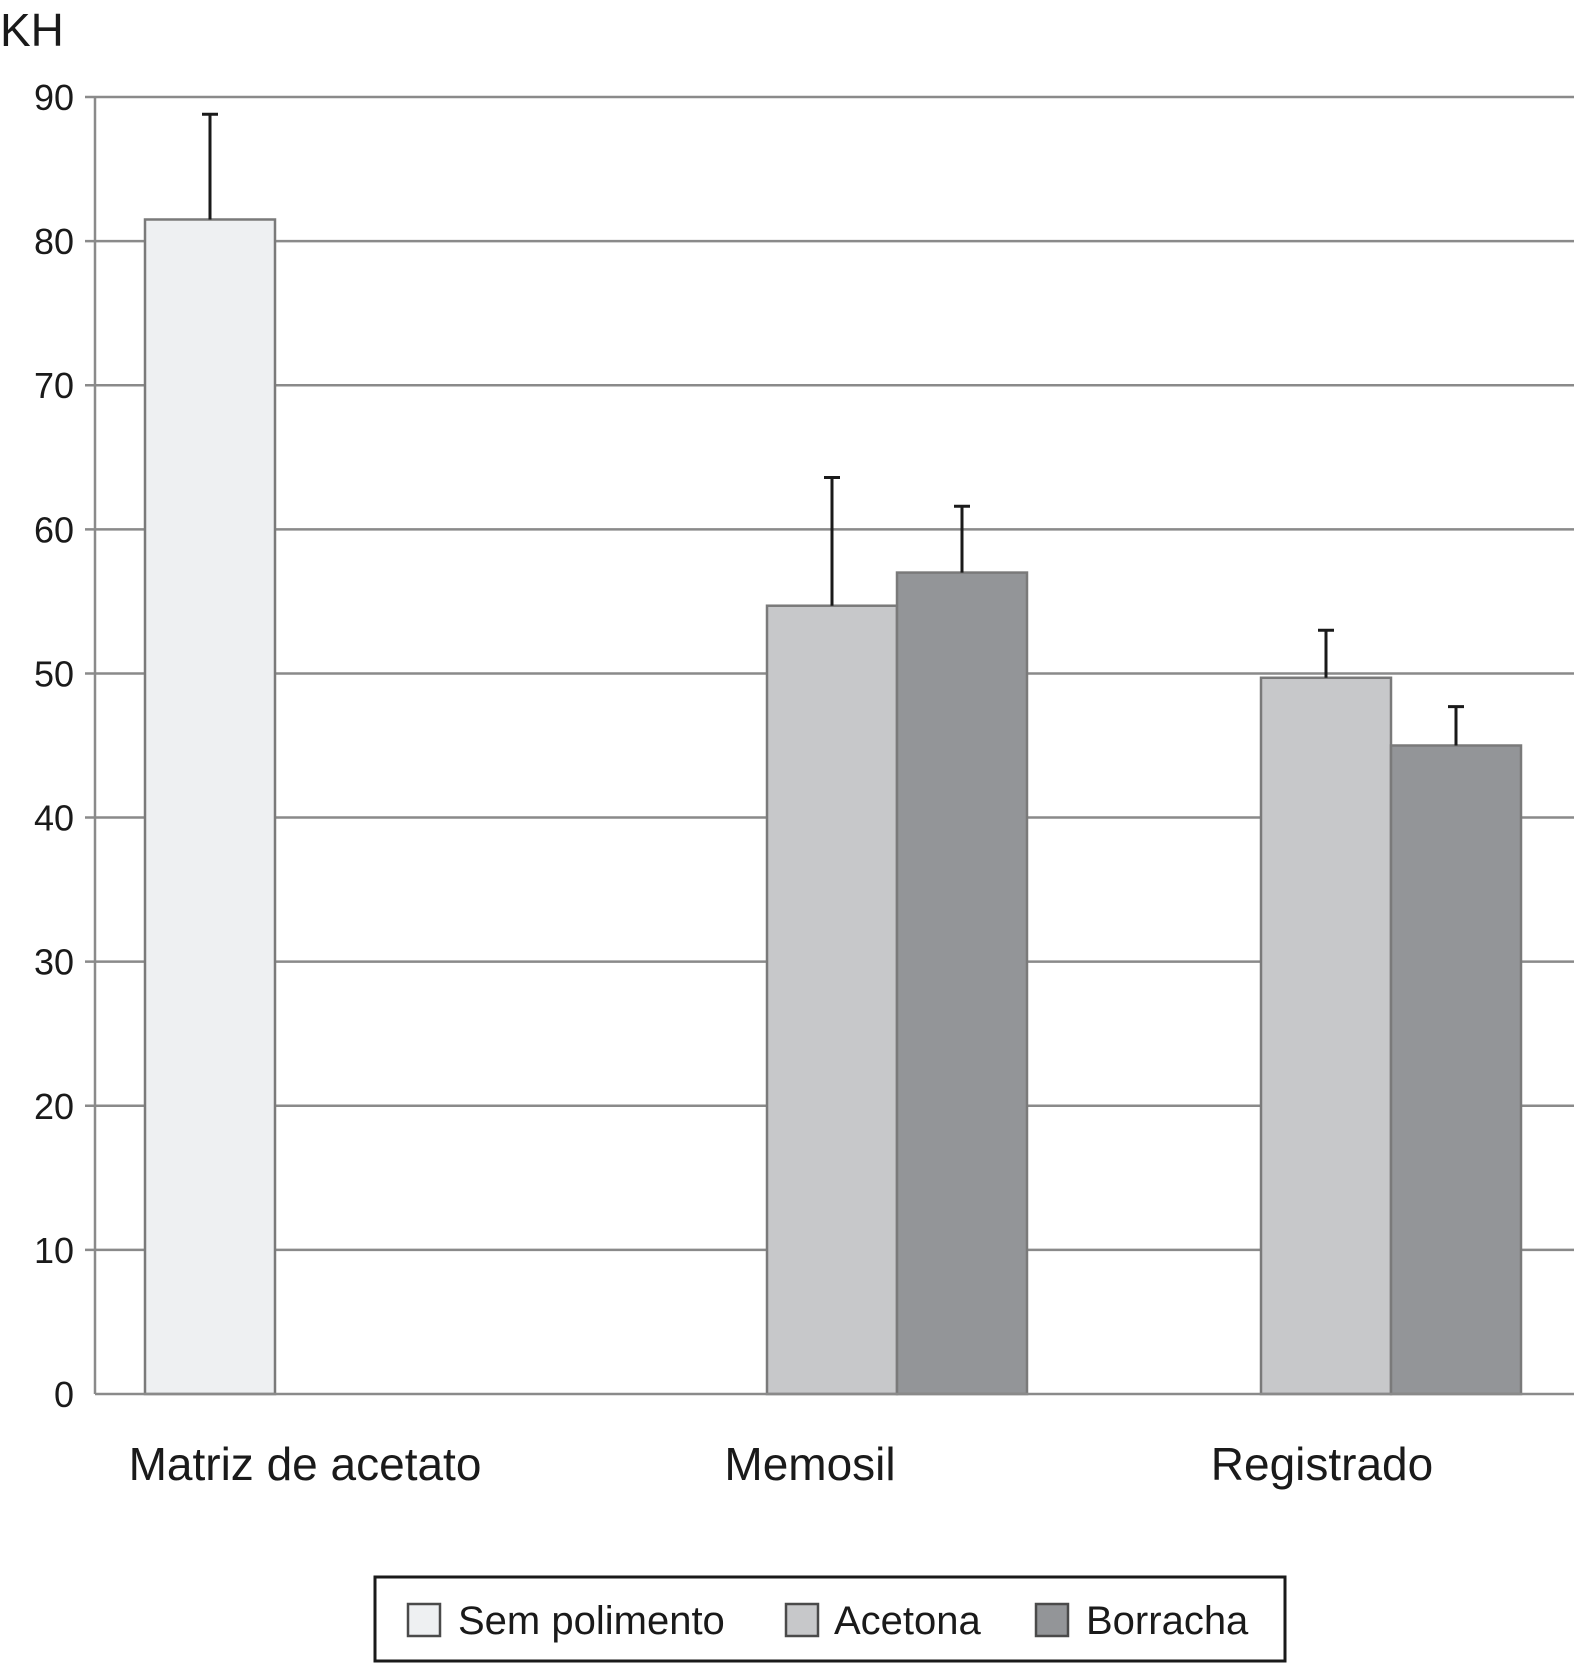  I want to click on y-tick-label: 40, so click(54, 818).